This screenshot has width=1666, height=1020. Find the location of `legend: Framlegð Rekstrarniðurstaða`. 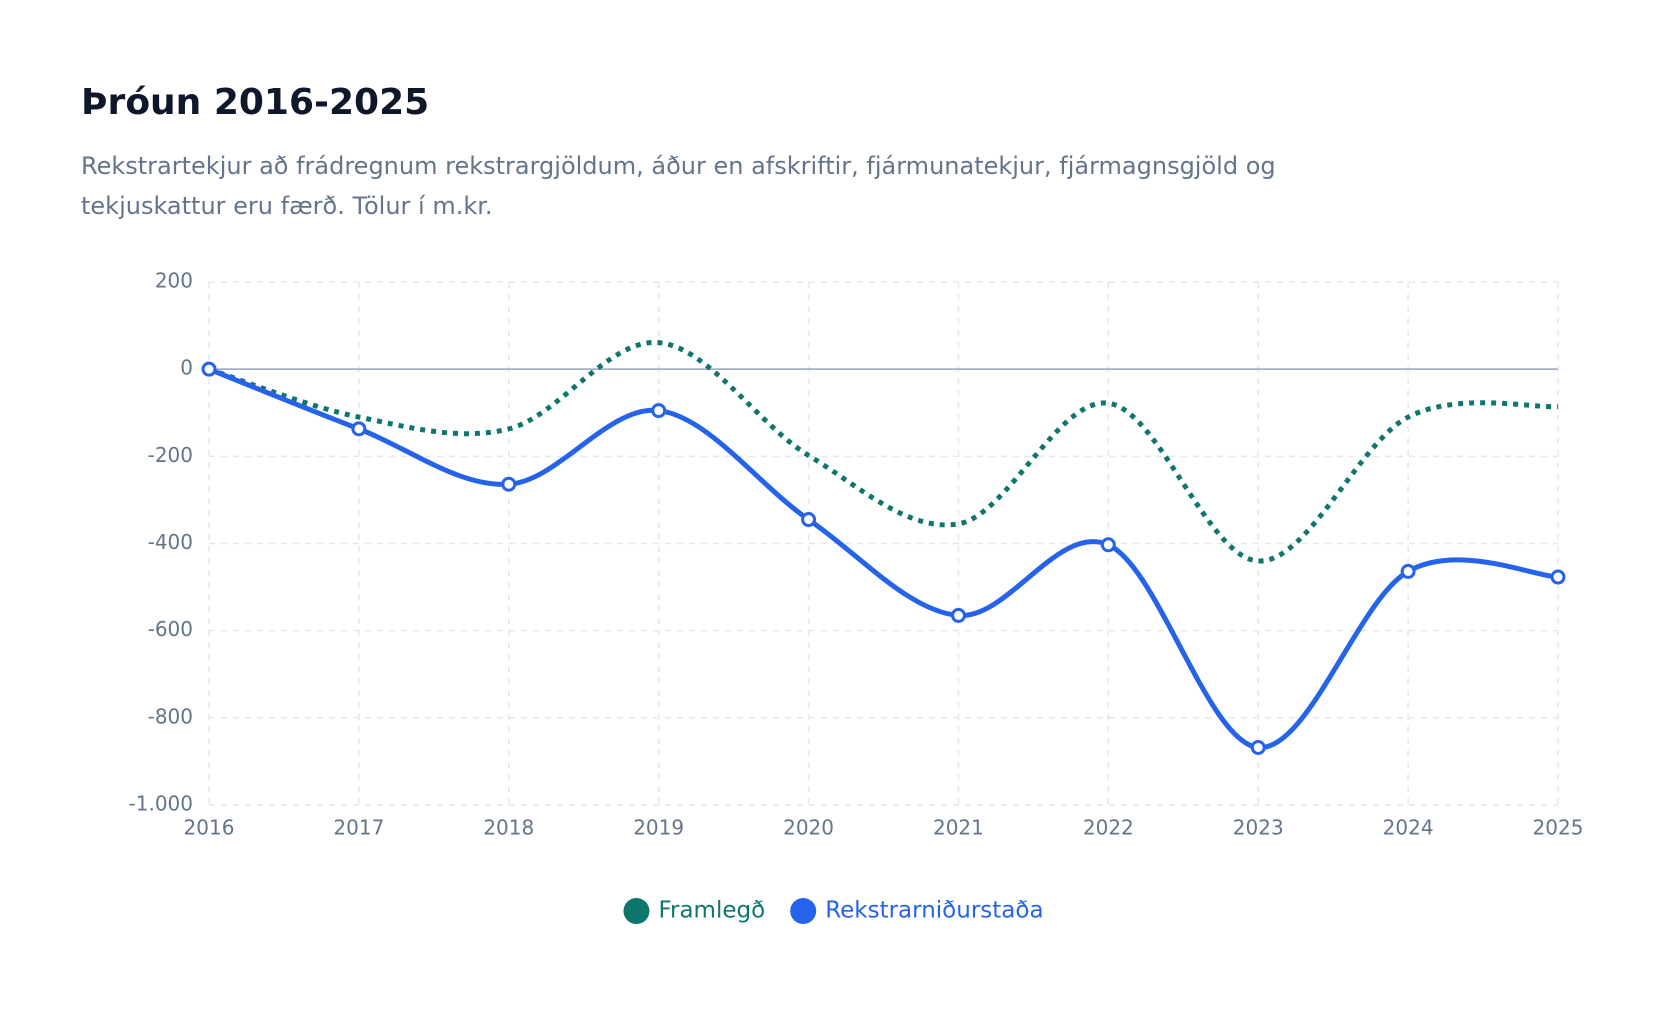

legend: Framlegð Rekstrarniðurstaða is located at coordinates (833, 911).